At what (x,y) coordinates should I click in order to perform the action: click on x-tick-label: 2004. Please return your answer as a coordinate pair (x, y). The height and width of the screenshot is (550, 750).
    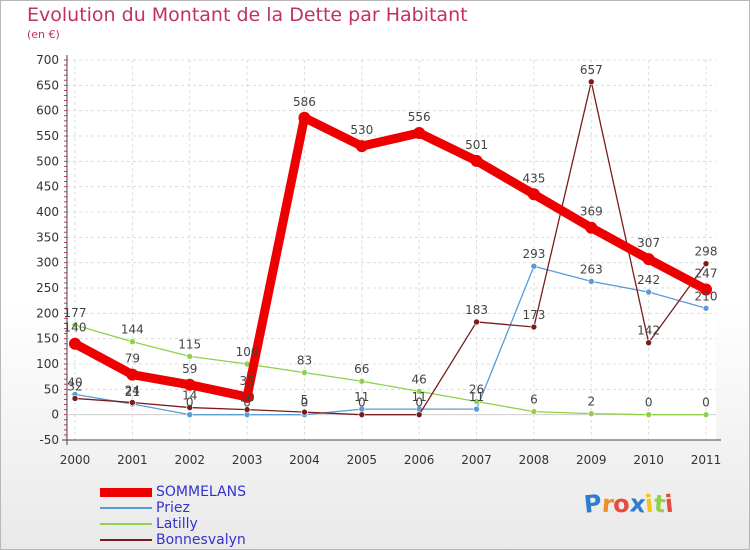
    Looking at the image, I should click on (304, 460).